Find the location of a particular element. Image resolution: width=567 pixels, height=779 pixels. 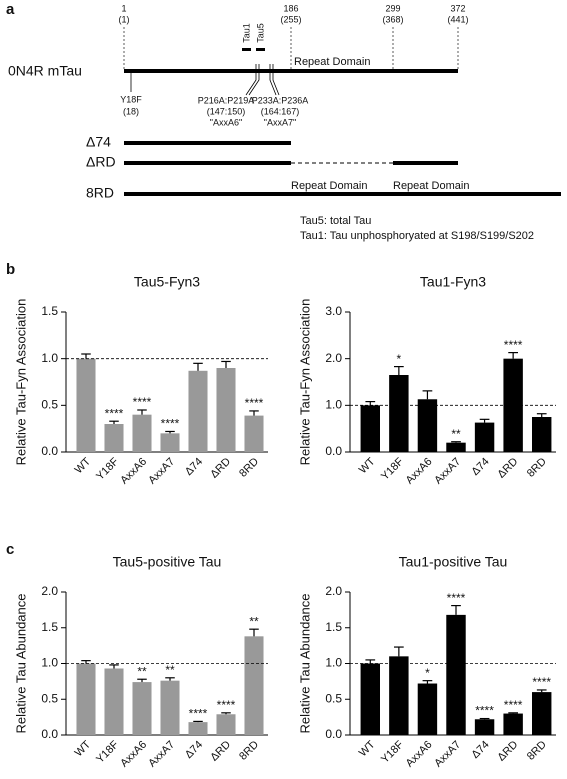

position-guides is located at coordinates (291, 48).